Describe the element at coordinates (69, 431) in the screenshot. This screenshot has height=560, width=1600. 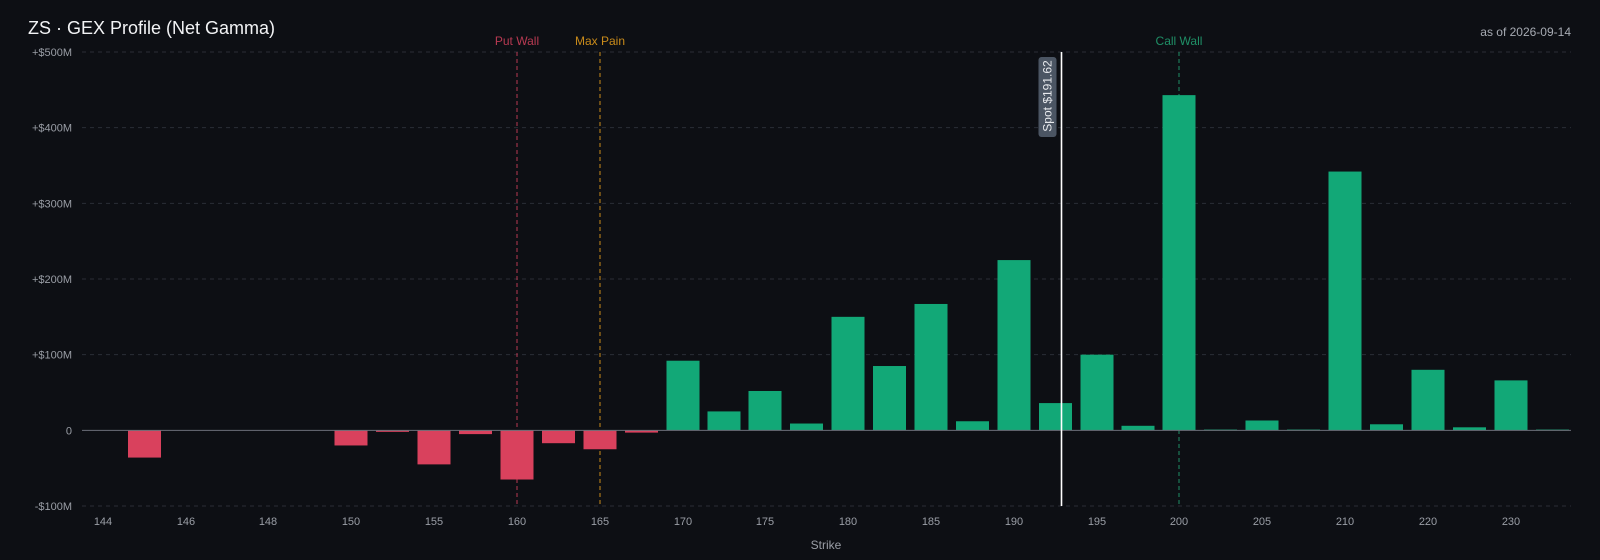
I see `y-tick-label: 0` at that location.